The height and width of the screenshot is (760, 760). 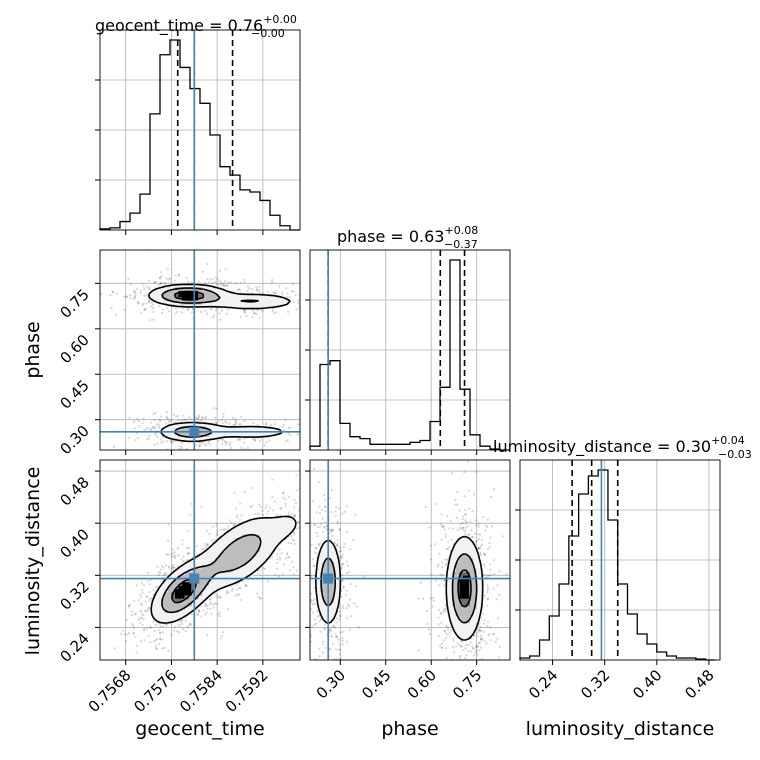 What do you see at coordinates (181, 592) in the screenshot?
I see `density-peak` at bounding box center [181, 592].